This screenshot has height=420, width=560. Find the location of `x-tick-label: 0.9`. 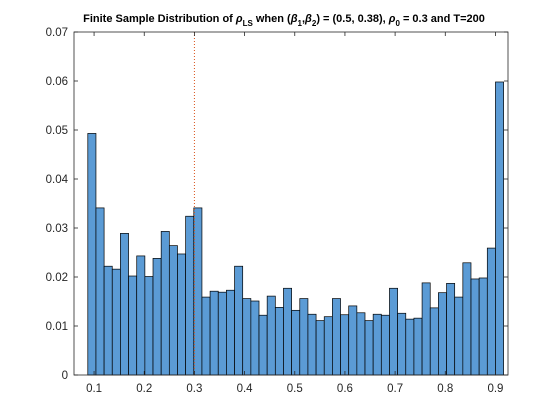

x-tick-label: 0.9 is located at coordinates (495, 389).